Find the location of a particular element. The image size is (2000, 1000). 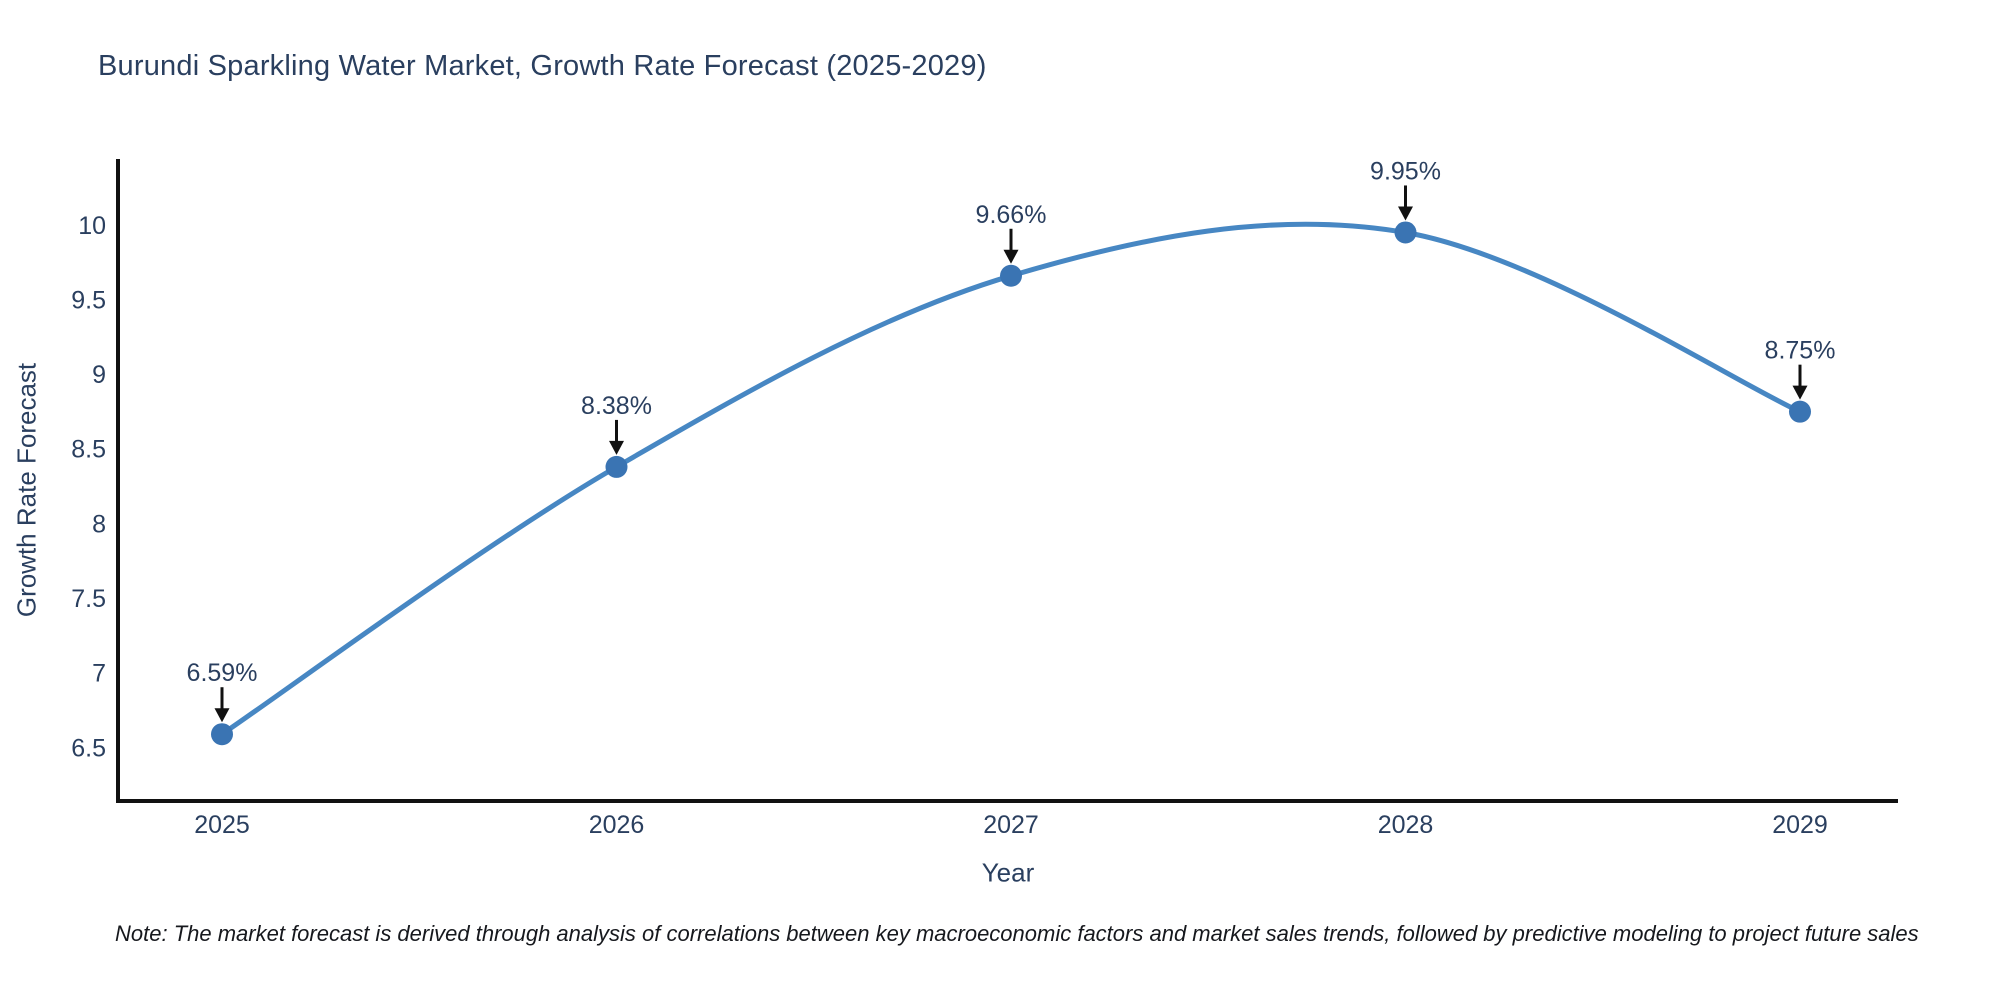

x-tick-label: 2025 is located at coordinates (222, 825).